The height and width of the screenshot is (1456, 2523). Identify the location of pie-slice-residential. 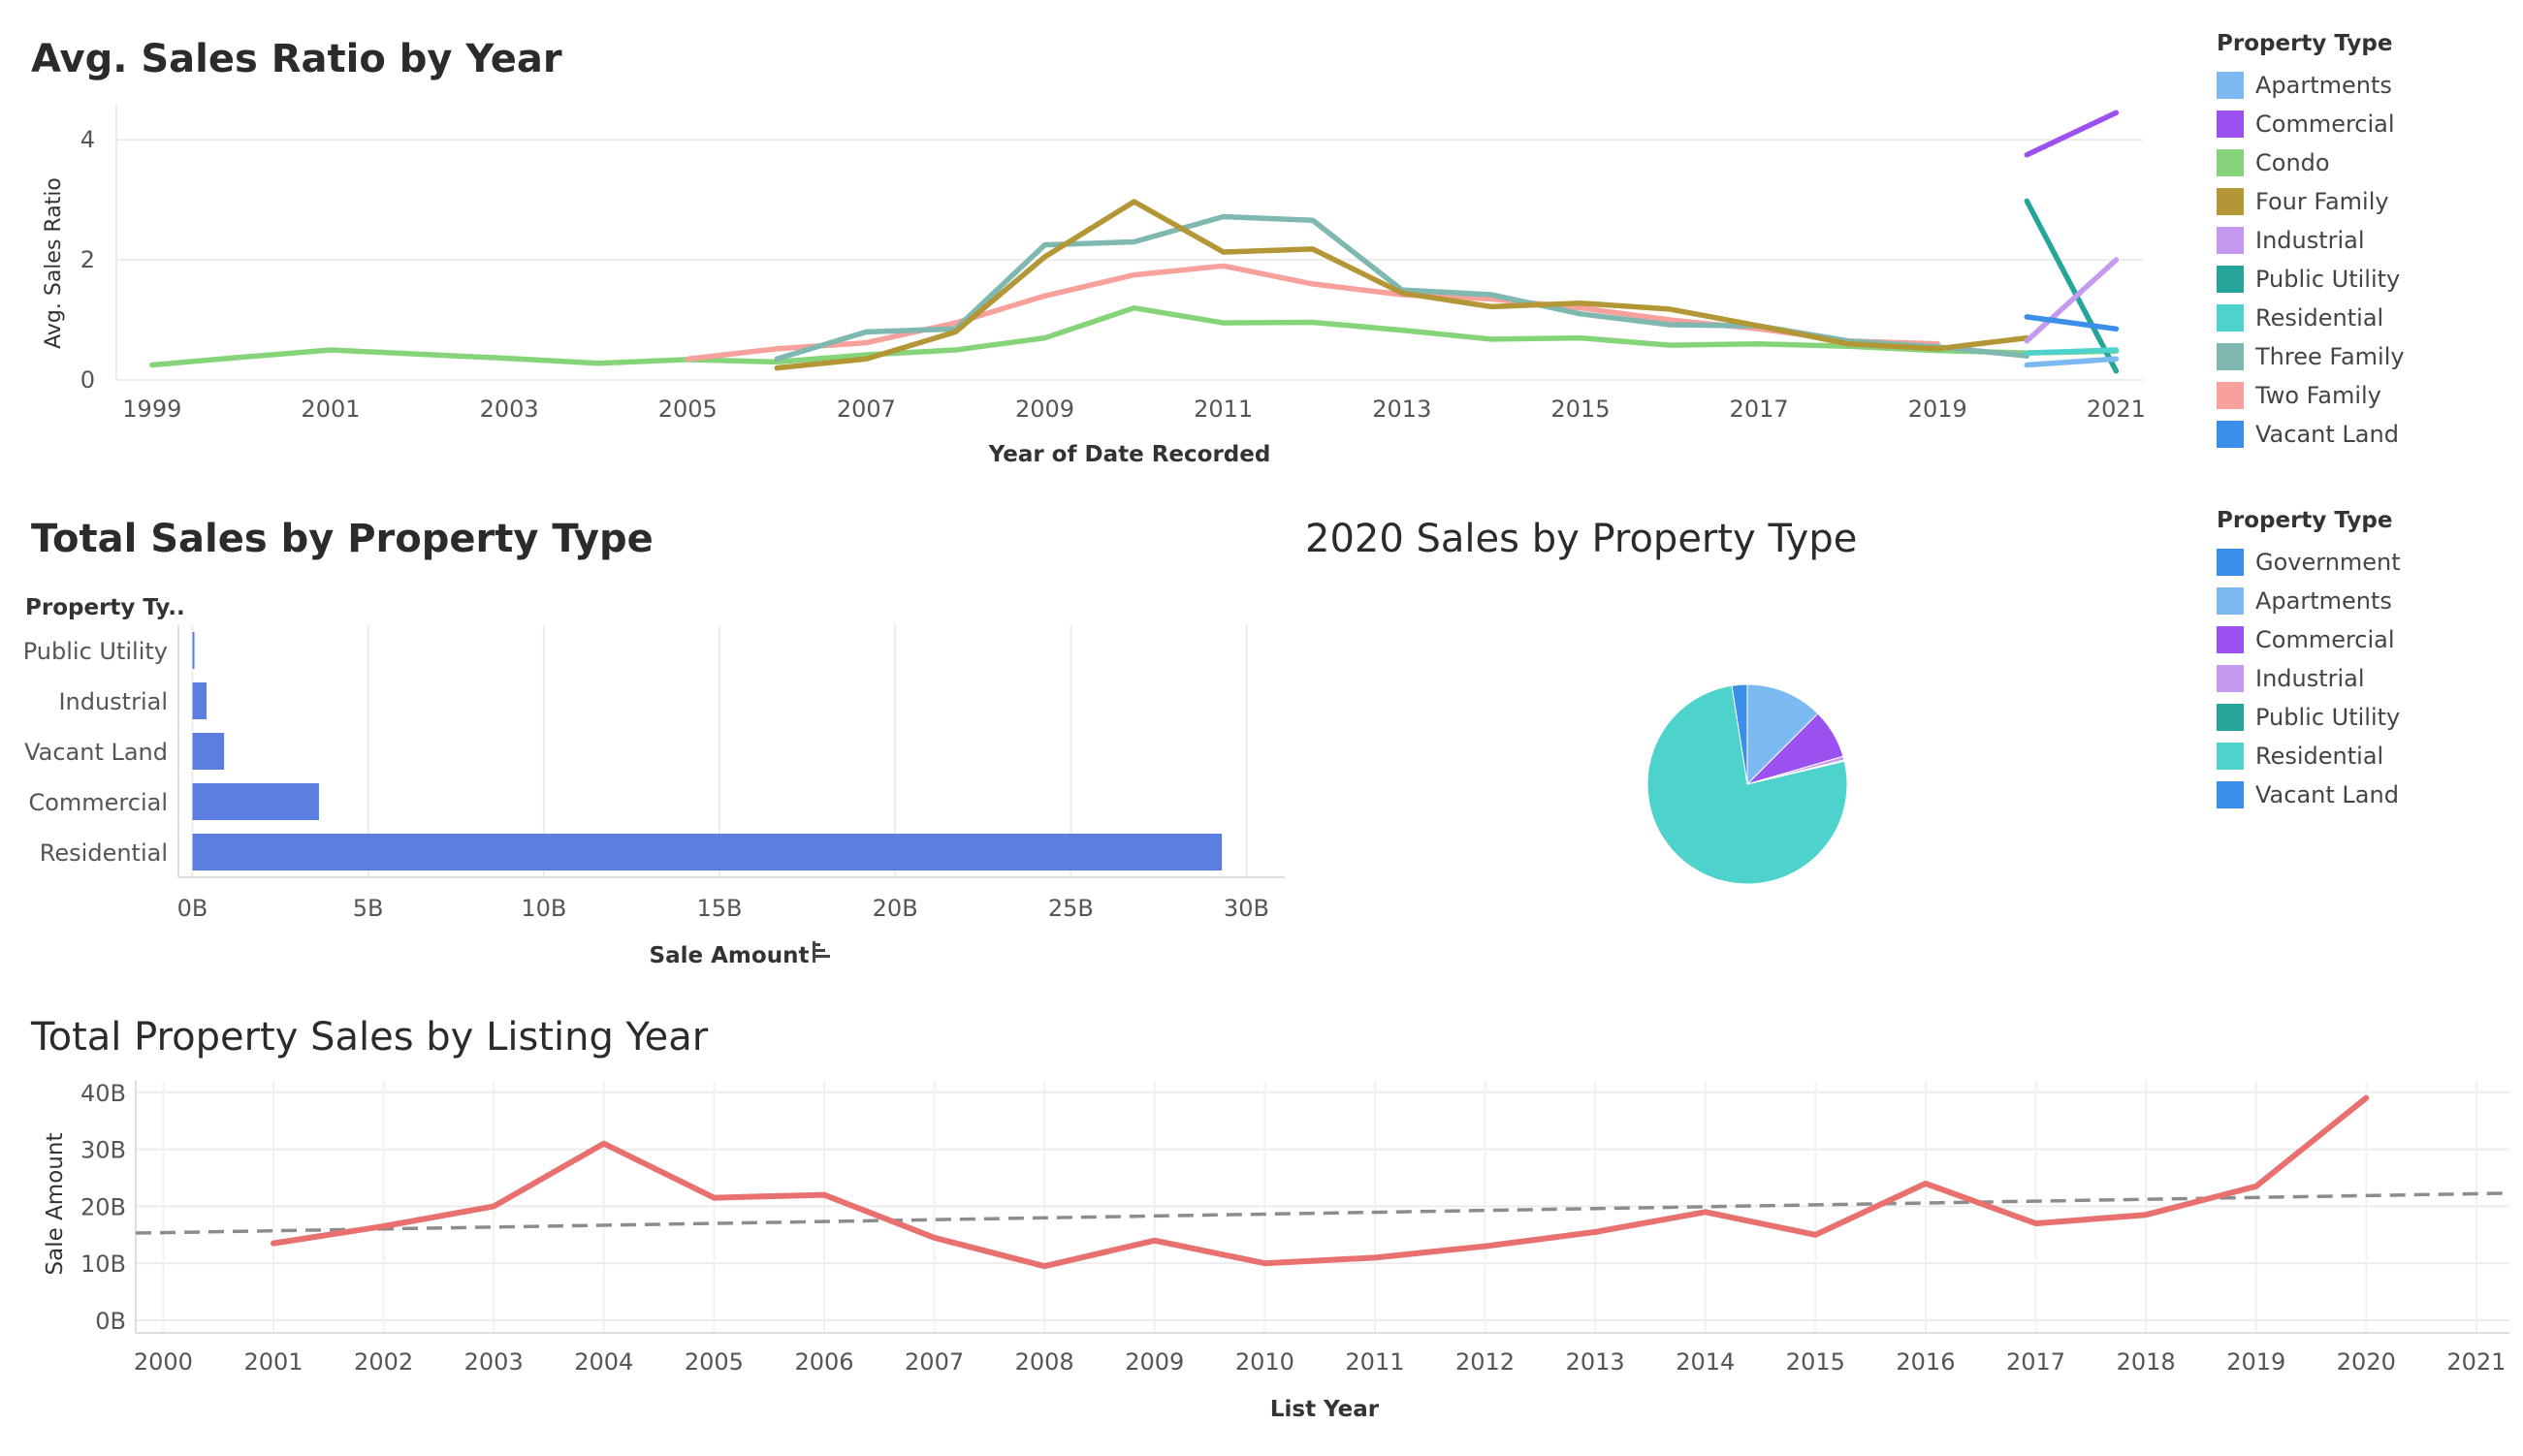
(1747, 784).